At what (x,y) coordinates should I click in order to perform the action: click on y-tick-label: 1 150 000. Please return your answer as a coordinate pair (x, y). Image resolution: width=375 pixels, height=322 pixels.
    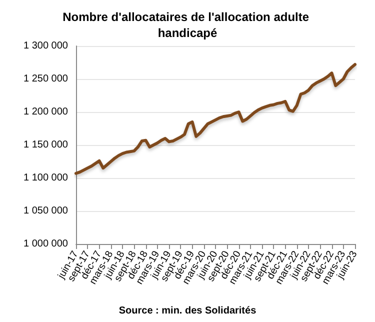
    Looking at the image, I should click on (46, 145).